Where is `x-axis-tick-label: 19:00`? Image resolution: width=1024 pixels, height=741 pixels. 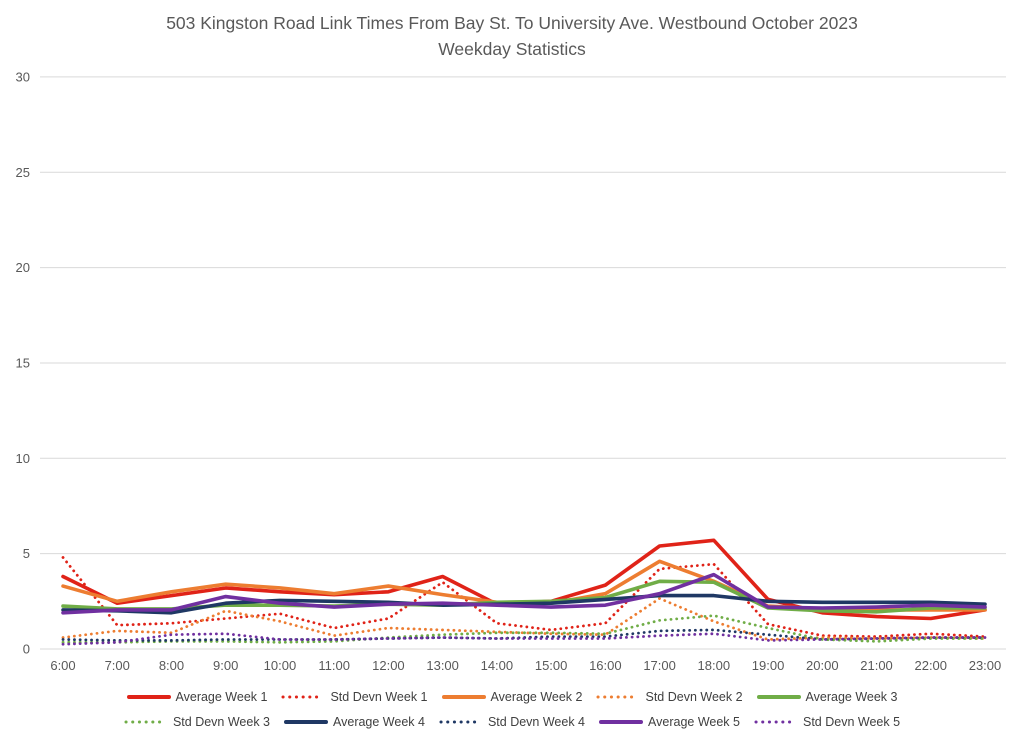
x-axis-tick-label: 19:00 is located at coordinates (768, 665).